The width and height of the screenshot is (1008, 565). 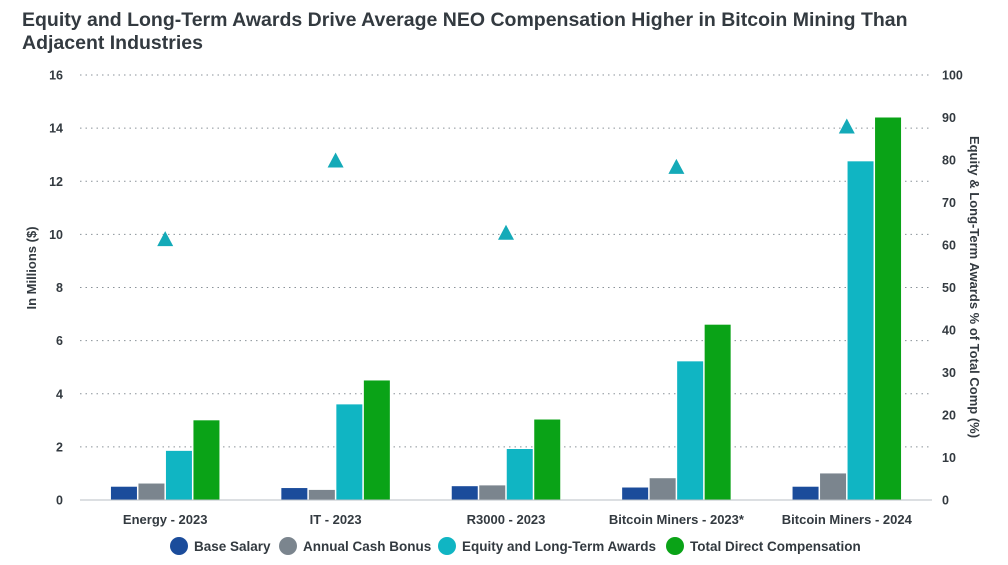 What do you see at coordinates (952, 76) in the screenshot?
I see `y2-tick-label: 100` at bounding box center [952, 76].